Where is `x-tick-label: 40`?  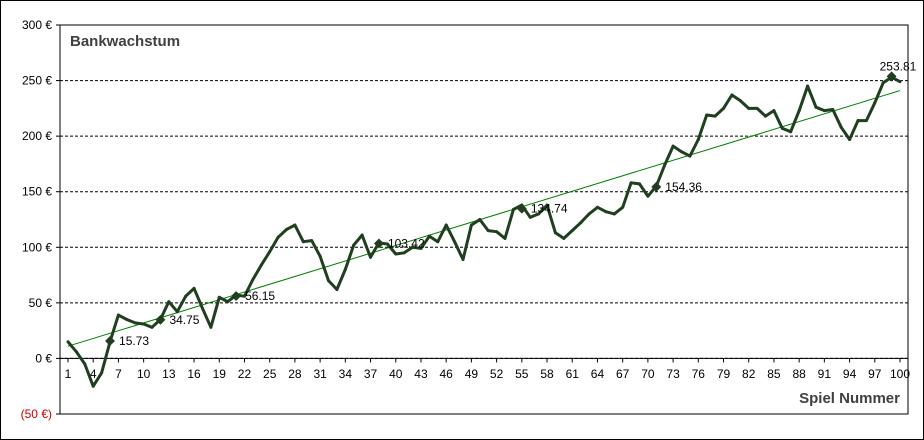 x-tick-label: 40 is located at coordinates (396, 374).